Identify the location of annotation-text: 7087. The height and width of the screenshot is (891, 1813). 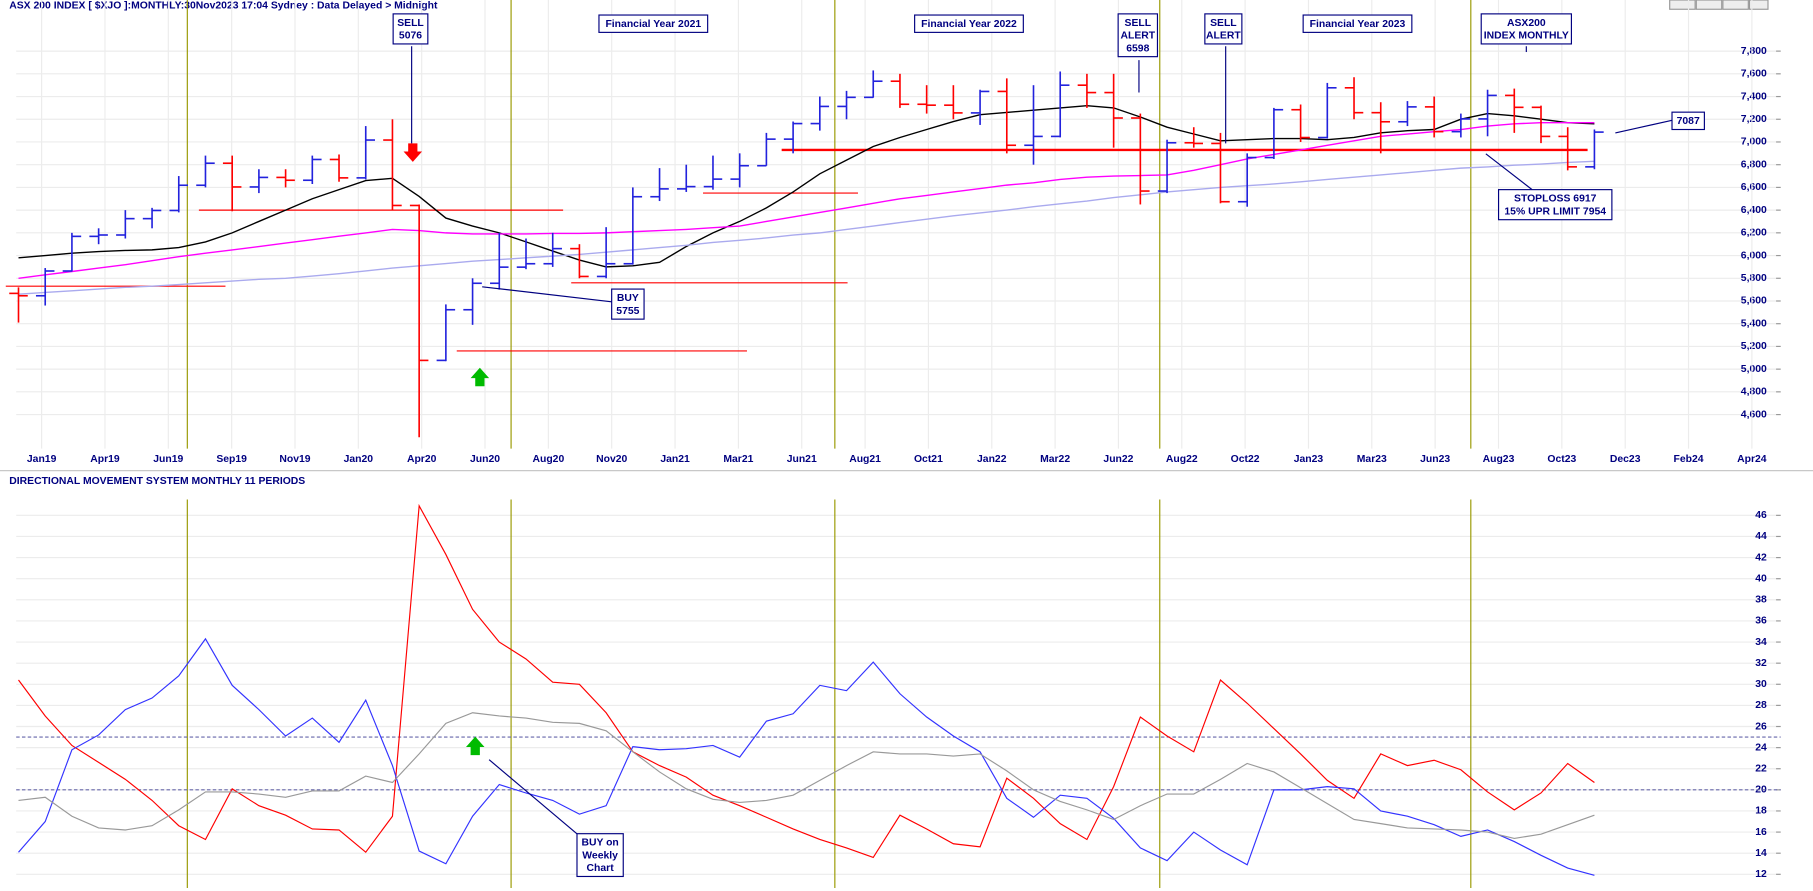
(1688, 121).